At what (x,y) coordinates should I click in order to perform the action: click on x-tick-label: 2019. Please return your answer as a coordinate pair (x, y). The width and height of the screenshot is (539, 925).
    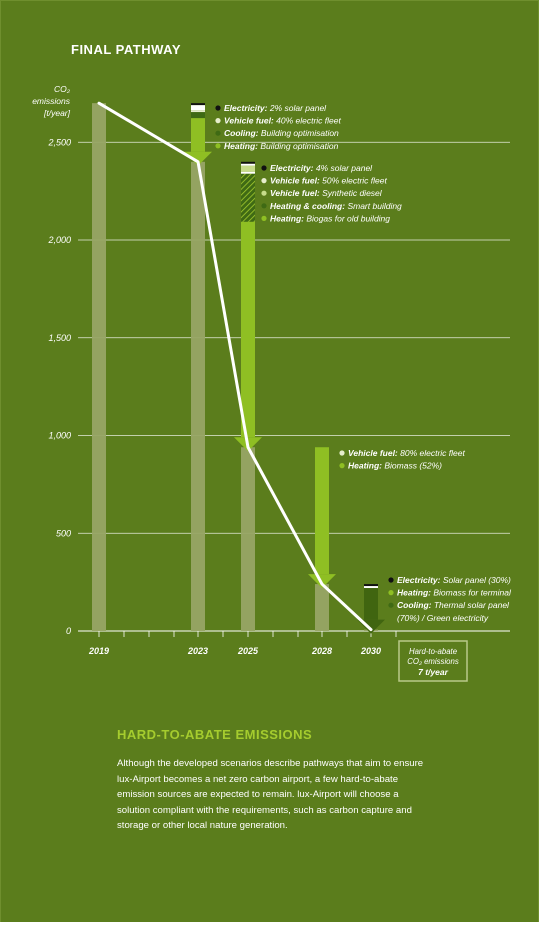
    Looking at the image, I should click on (98, 651).